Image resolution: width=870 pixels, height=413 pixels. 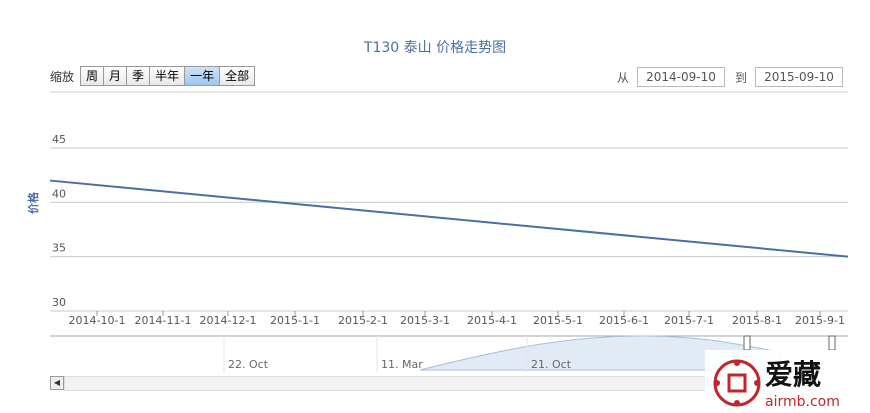 What do you see at coordinates (397, 354) in the screenshot?
I see `navigator-labels: 22. Oct 11. Mar 21. Oct` at bounding box center [397, 354].